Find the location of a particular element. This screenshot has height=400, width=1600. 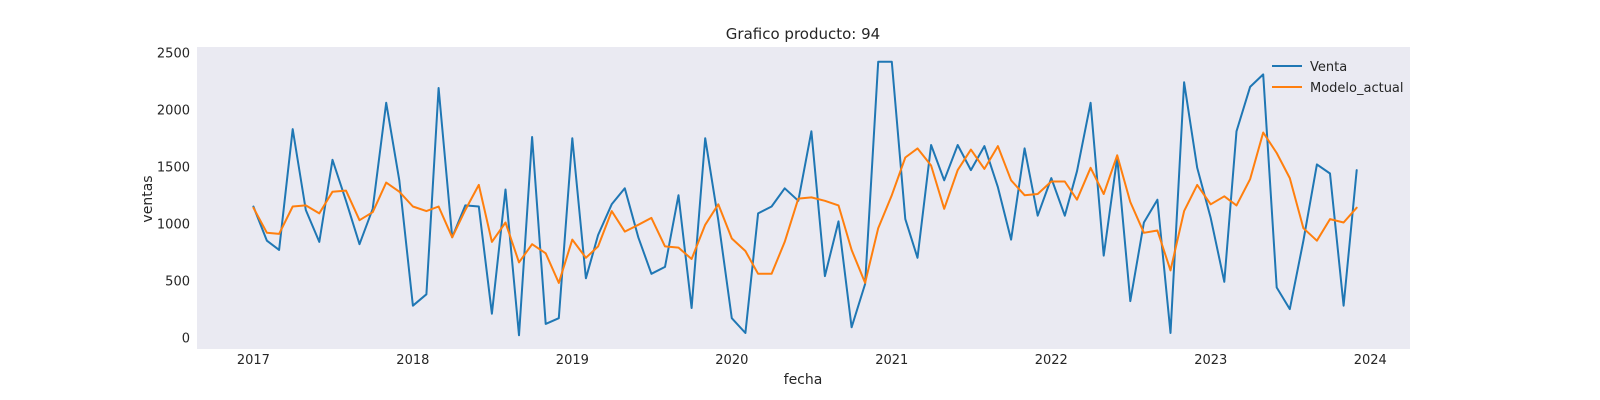

chart-title: Grafico producto: 94 is located at coordinates (803, 34).